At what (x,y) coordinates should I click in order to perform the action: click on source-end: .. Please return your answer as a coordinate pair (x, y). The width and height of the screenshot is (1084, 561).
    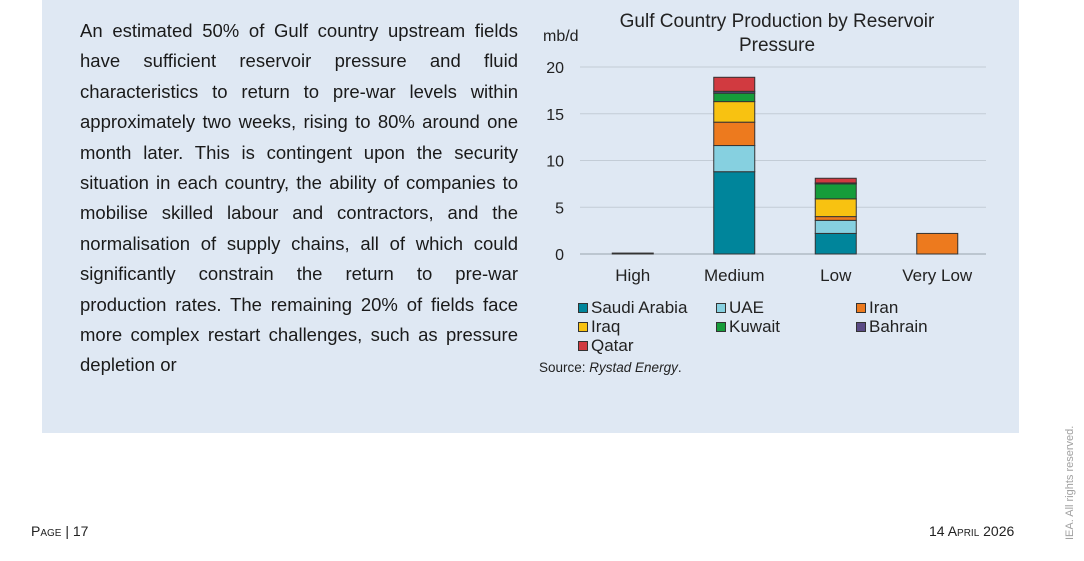
    Looking at the image, I should click on (679, 367).